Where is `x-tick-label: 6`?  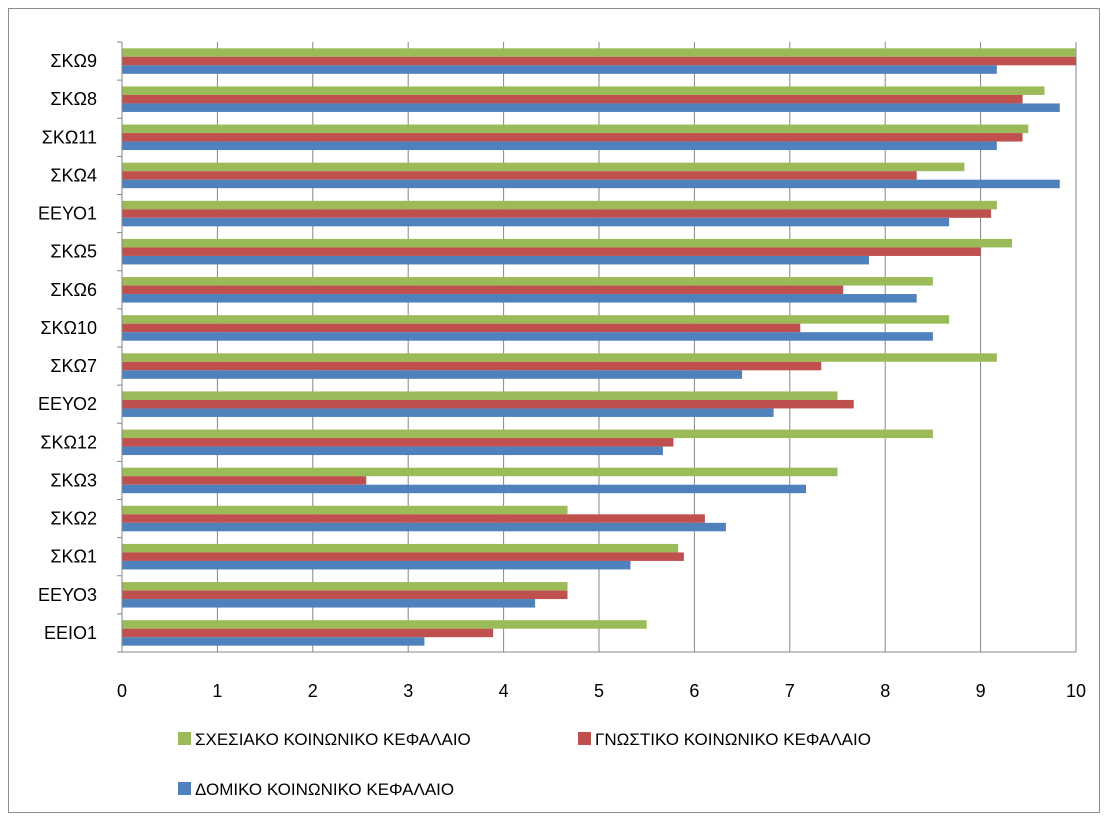 x-tick-label: 6 is located at coordinates (694, 691).